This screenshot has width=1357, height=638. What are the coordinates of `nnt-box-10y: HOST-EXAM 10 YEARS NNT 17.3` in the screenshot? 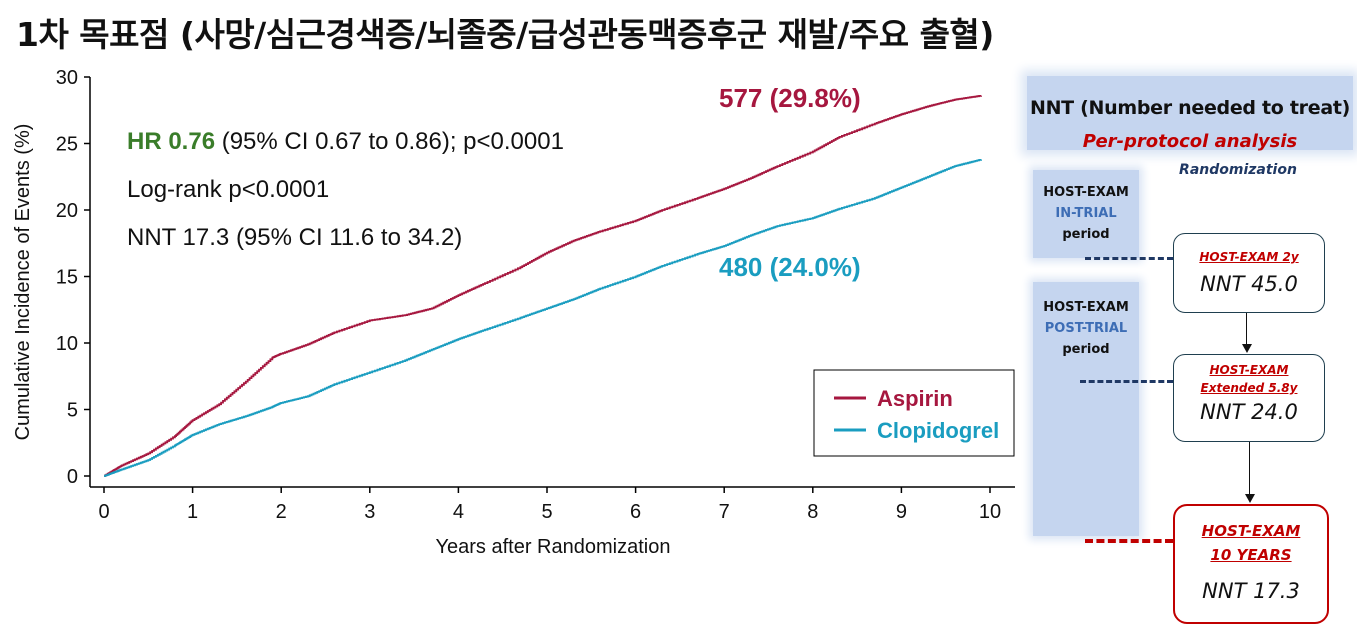 It's located at (1251, 564).